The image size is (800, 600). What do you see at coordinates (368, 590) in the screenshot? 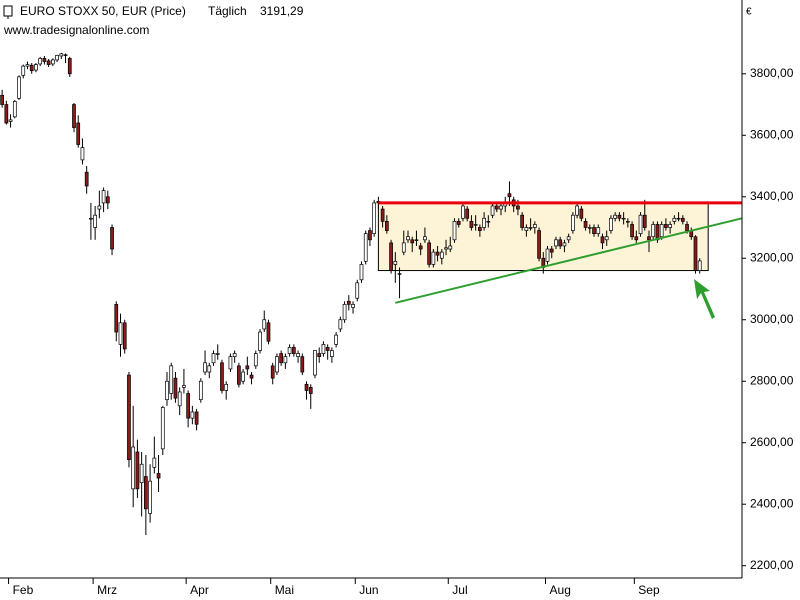
I see `x-tick-label: Jun` at bounding box center [368, 590].